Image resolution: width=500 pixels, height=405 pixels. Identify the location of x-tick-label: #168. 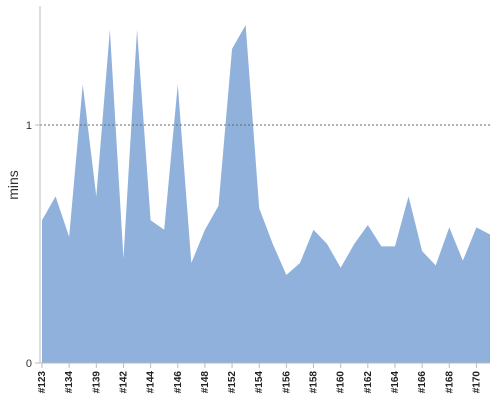
(449, 382).